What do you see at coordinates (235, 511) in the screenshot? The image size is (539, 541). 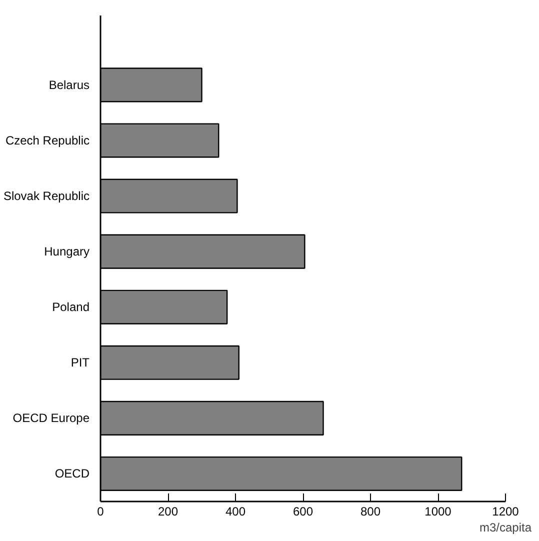 I see `x-tick-label: 400` at bounding box center [235, 511].